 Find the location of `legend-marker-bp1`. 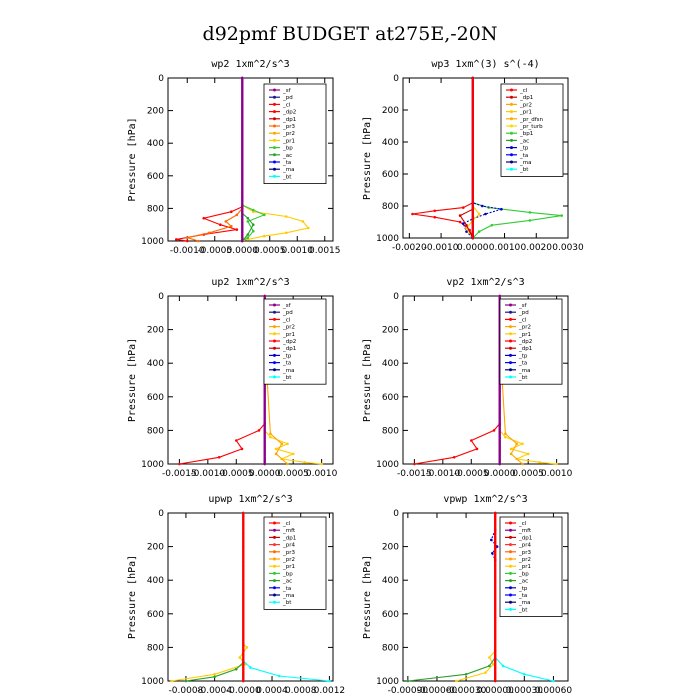

legend-marker-bp1 is located at coordinates (511, 133).